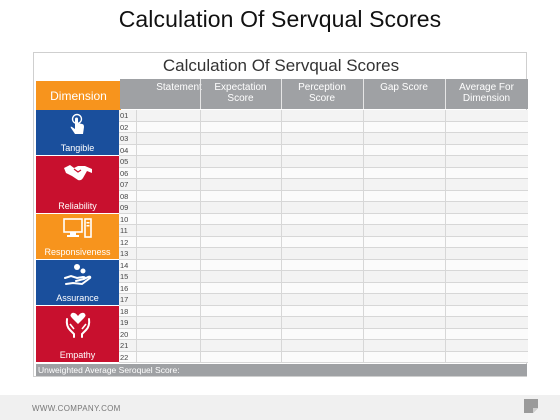 The width and height of the screenshot is (560, 420). What do you see at coordinates (531, 406) in the screenshot?
I see `page-curl-icon` at bounding box center [531, 406].